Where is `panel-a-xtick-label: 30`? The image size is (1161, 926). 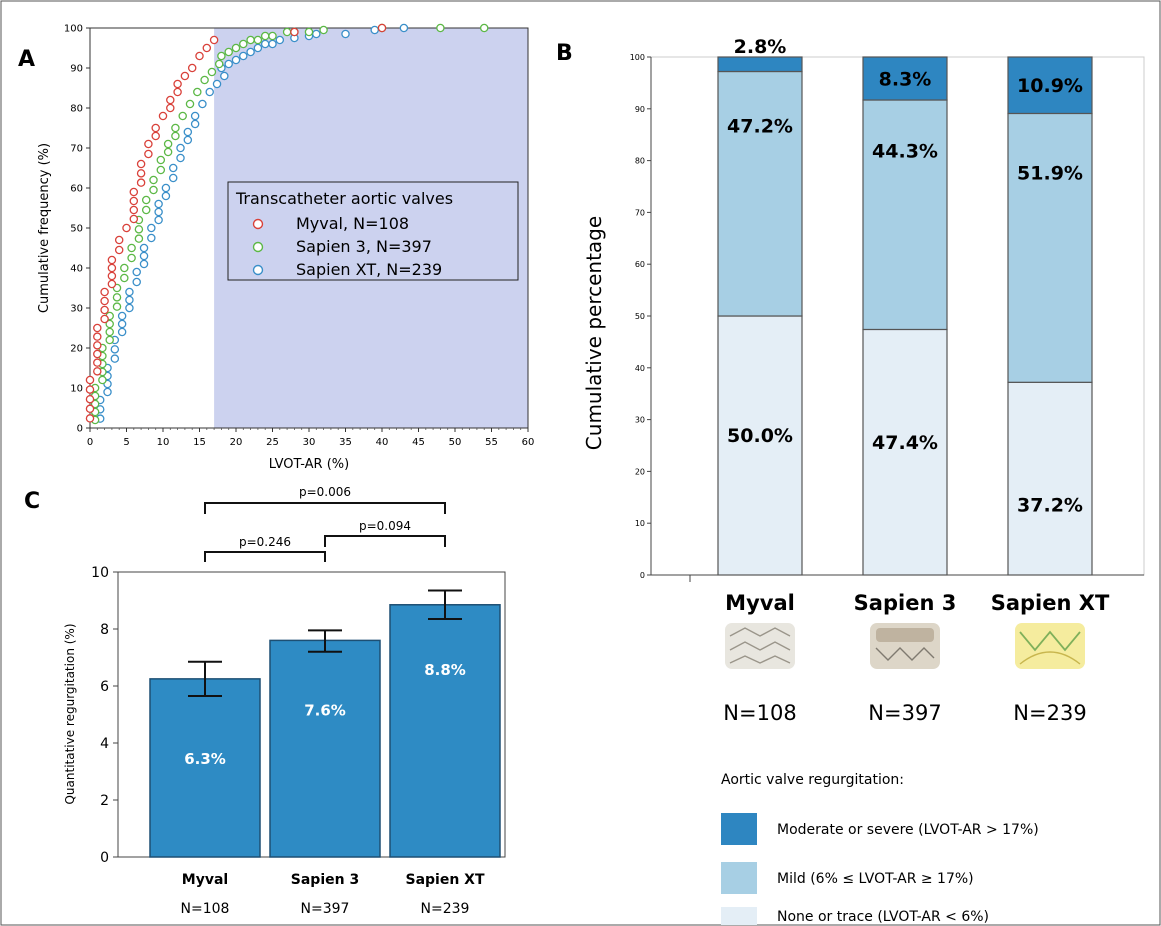 panel-a-xtick-label: 30 is located at coordinates (309, 442).